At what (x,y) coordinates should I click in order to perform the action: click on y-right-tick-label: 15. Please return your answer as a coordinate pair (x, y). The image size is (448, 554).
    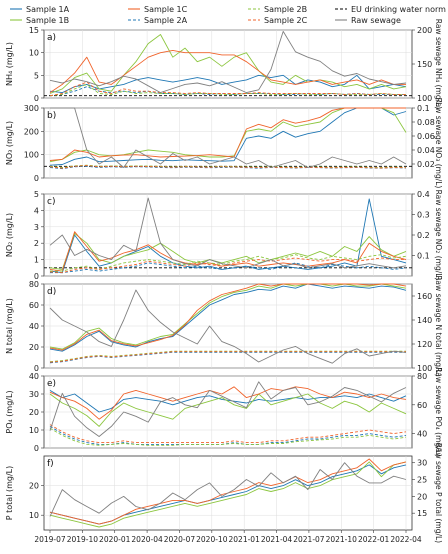
    Looking at the image, I should click on (422, 513).